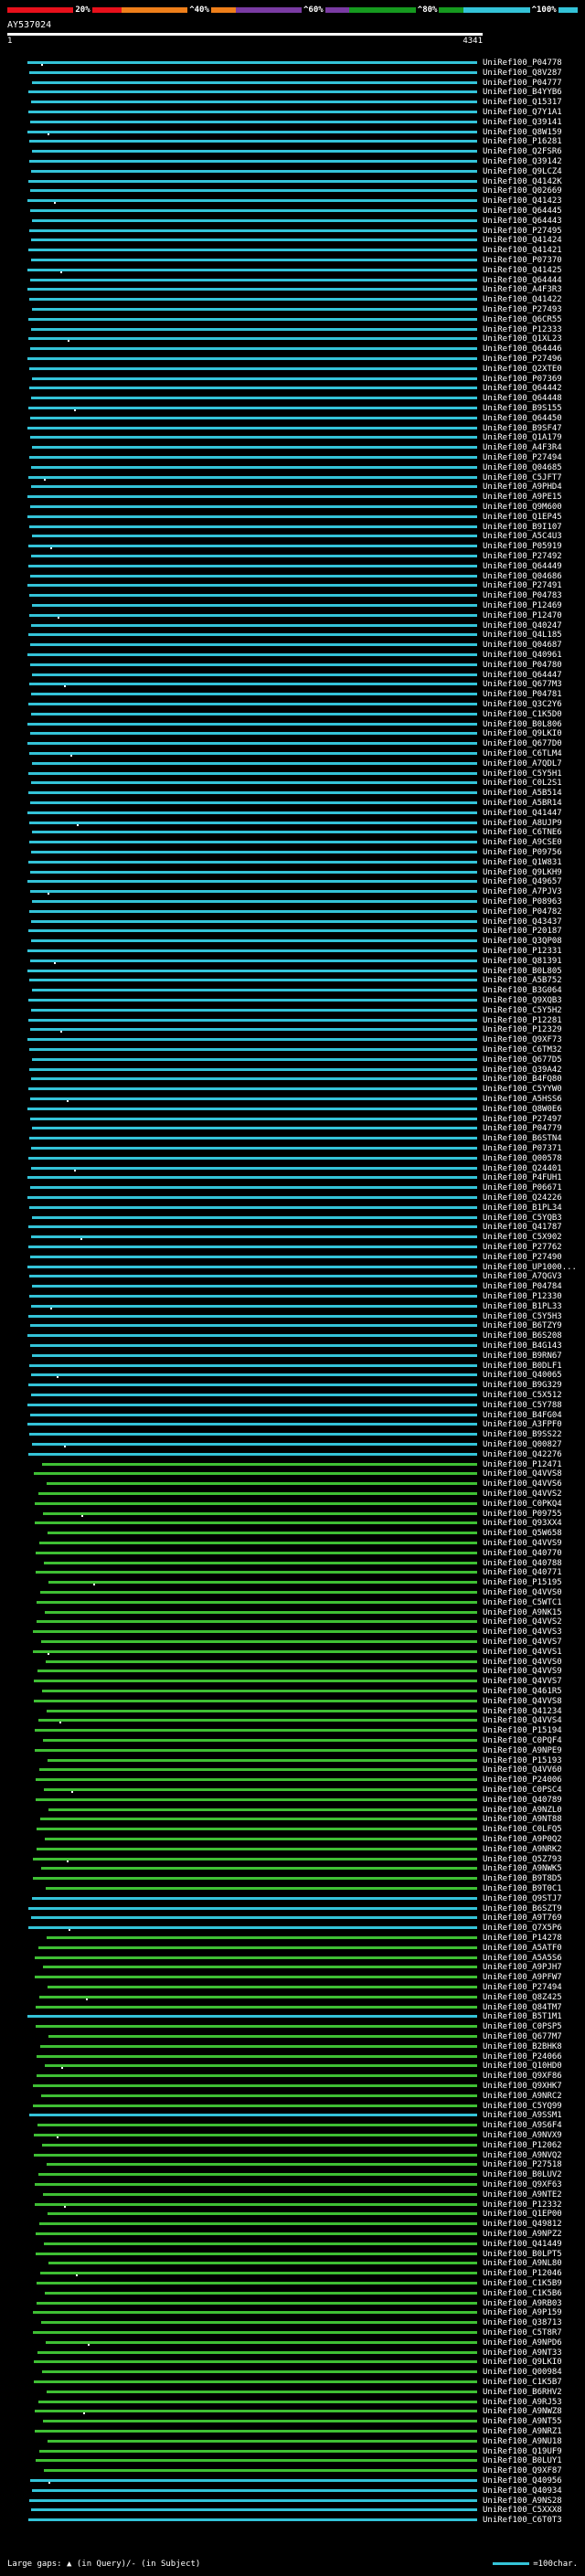  Describe the element at coordinates (522, 1514) in the screenshot. I see `hit-label-link: UniRef100_P09755` at that location.